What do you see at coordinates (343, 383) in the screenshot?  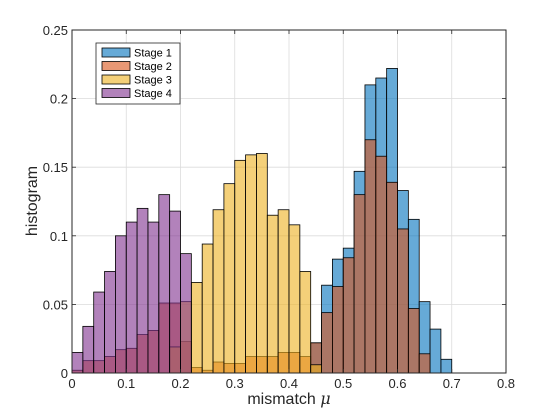 I see `x-tick-label: 0.5` at bounding box center [343, 383].